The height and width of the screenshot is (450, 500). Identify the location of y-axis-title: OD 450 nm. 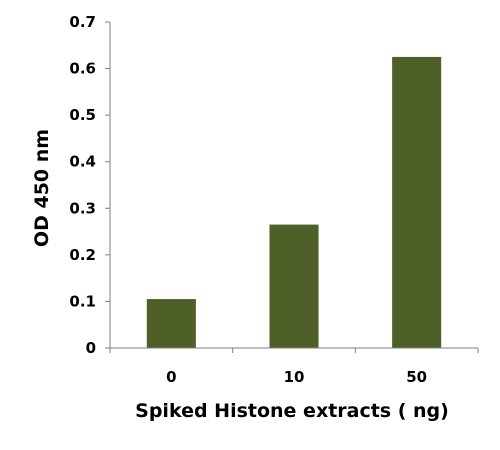
(42, 188).